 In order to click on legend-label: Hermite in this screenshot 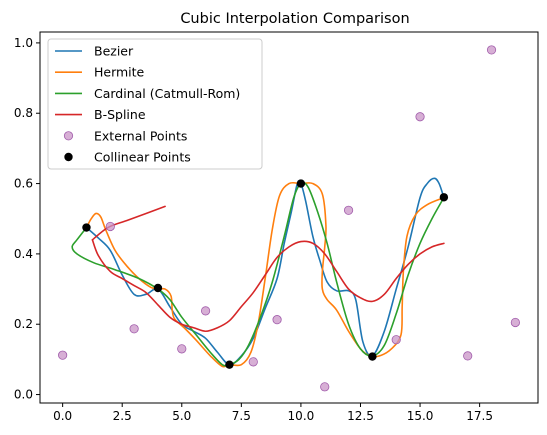, I will do `click(119, 72)`.